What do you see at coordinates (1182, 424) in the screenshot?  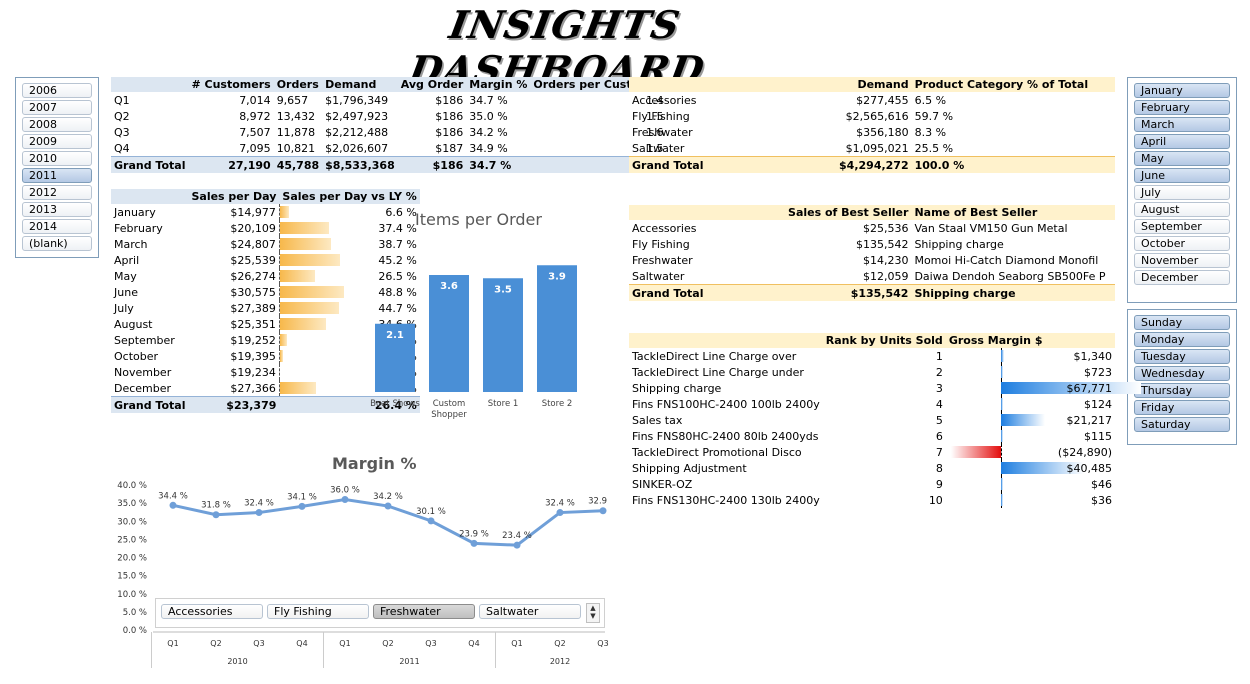 I see `day-slicer-item-saturday: Saturday` at bounding box center [1182, 424].